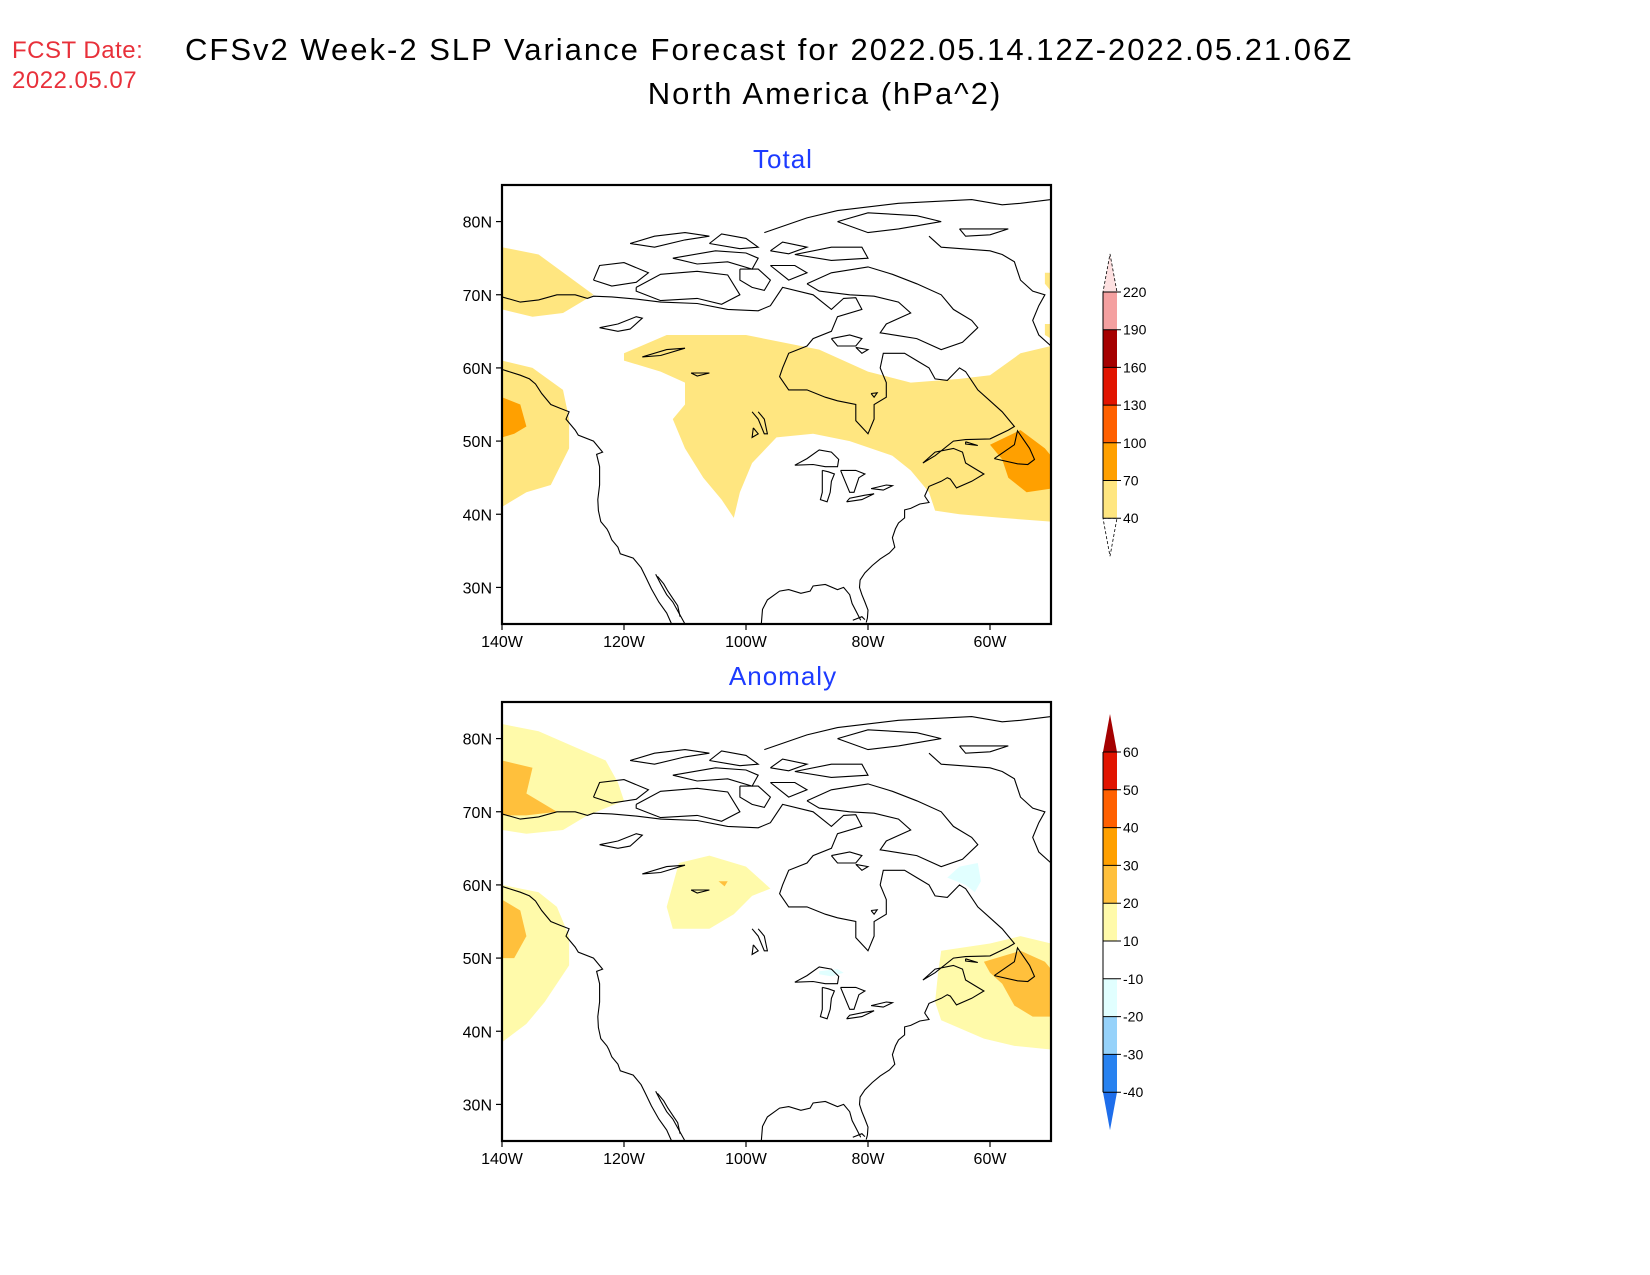  I want to click on colorbar-tick-label: 160, so click(1135, 367).